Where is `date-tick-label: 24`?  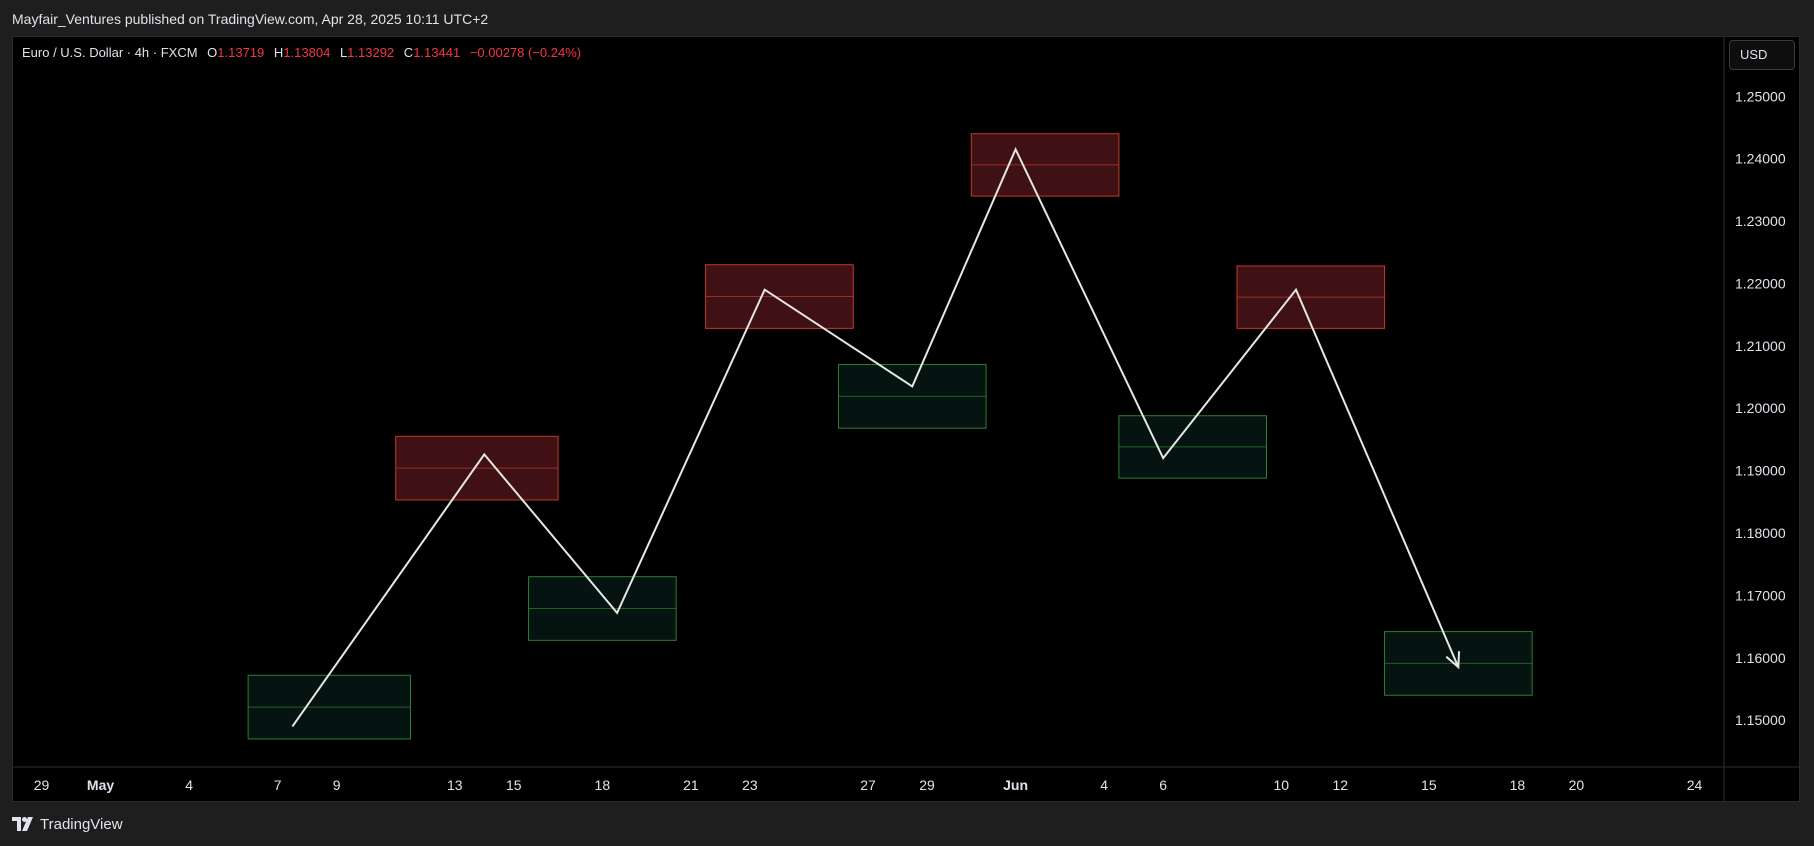
date-tick-label: 24 is located at coordinates (1695, 785).